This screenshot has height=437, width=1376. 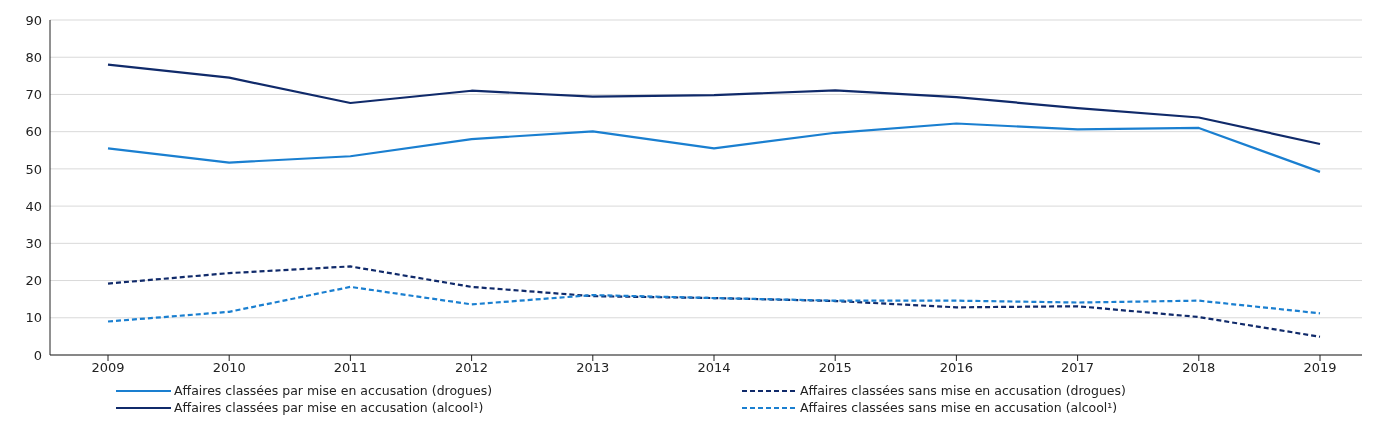 What do you see at coordinates (33, 281) in the screenshot?
I see `y-tick-label: 20` at bounding box center [33, 281].